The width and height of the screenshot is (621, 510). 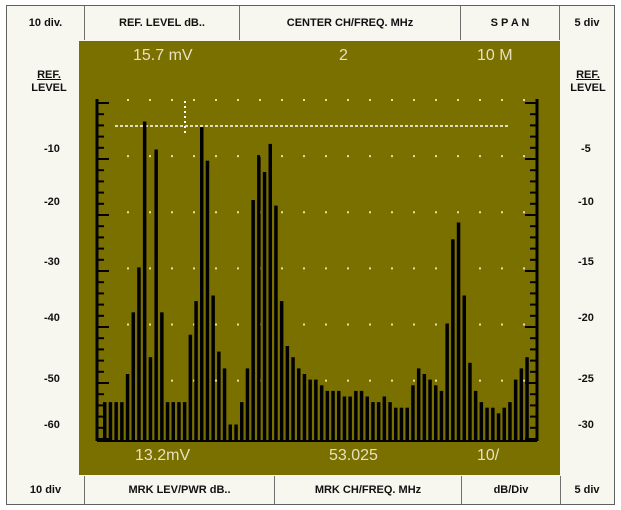 I want to click on left-tick-label: -60, so click(x=52, y=425).